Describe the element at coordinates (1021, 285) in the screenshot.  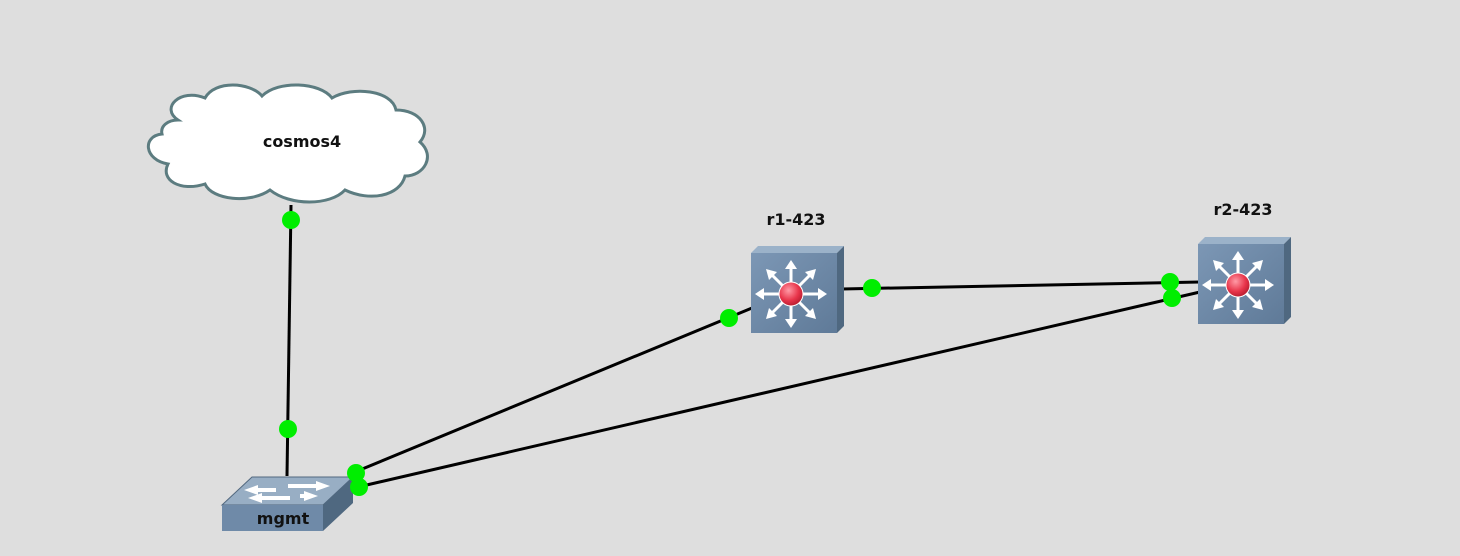
I see `link-r1-r2` at that location.